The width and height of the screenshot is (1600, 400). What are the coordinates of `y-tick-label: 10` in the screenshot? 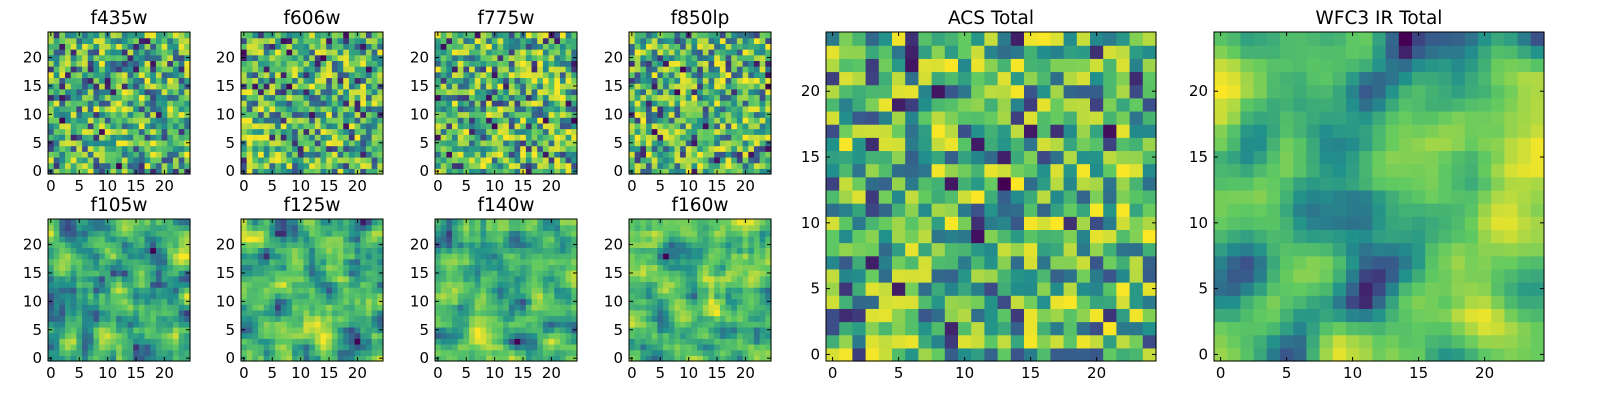 It's located at (32, 301).